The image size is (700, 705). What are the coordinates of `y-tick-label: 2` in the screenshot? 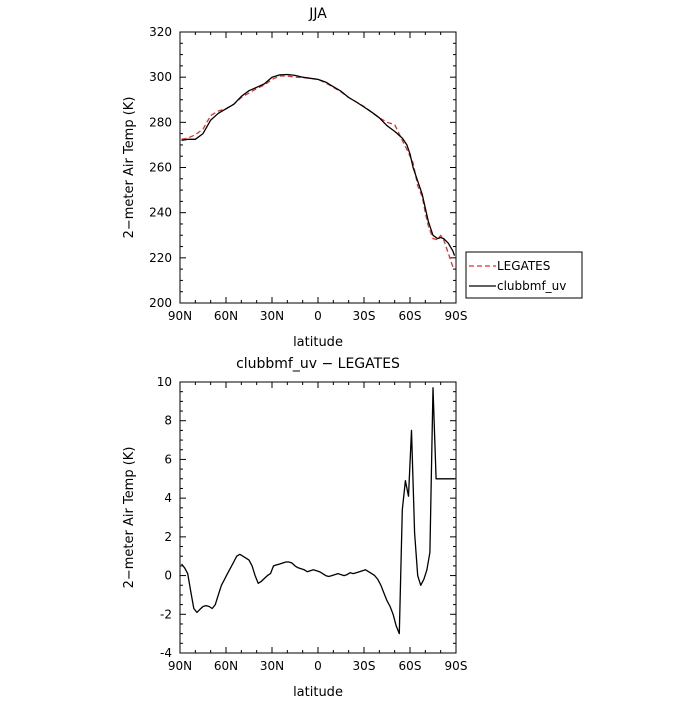 It's located at (168, 537).